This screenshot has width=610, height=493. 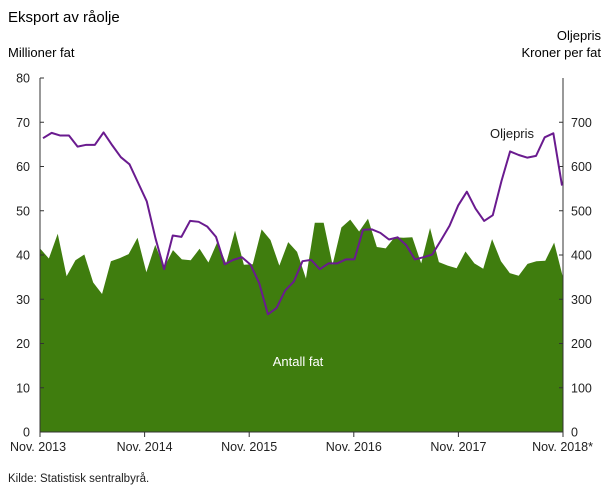 I want to click on source-note: Kilde: Statistisk sentralbyrå., so click(x=78, y=479).